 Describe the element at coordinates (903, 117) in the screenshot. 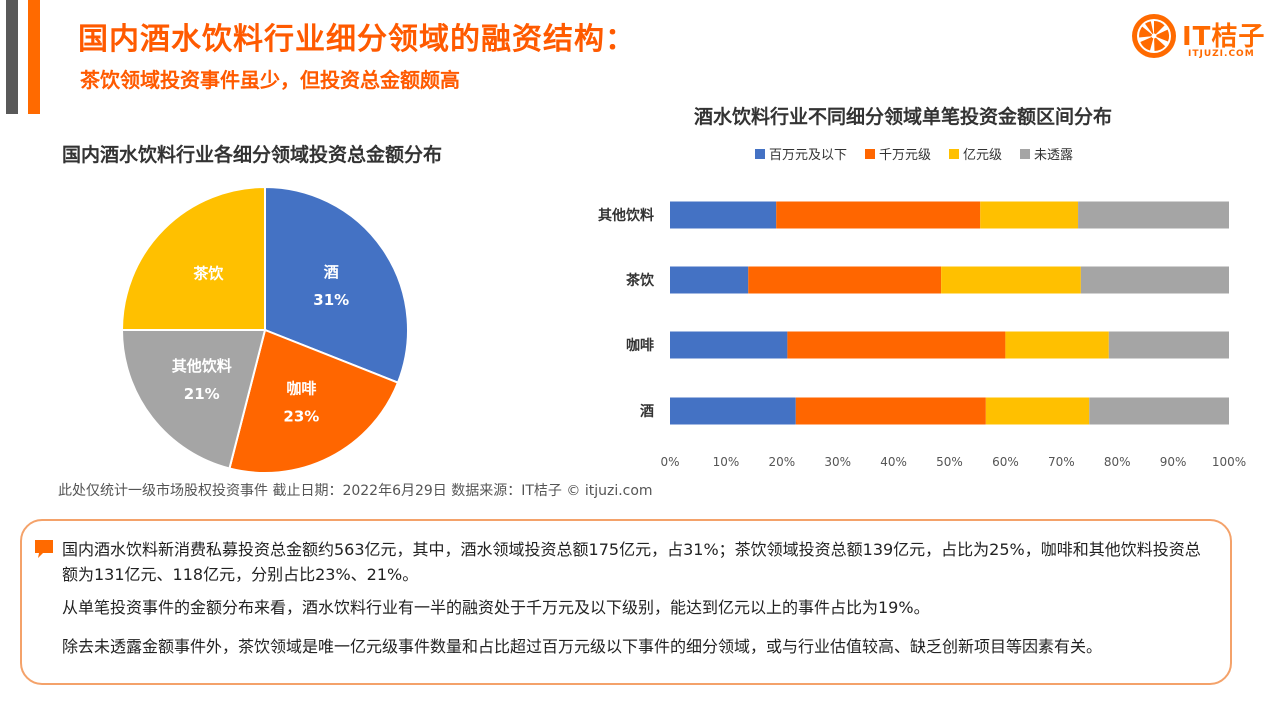

I see `bar-chart-title: 酒水饮料行业不同细分领域单笔投资金额区间分布` at that location.